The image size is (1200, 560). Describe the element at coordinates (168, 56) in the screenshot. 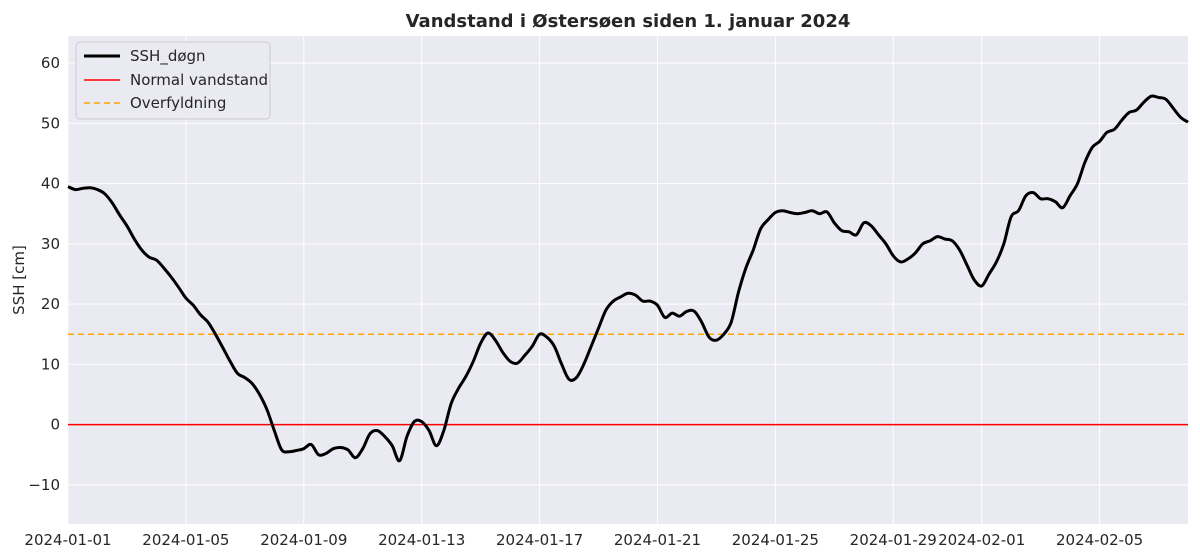

I see `legend-label-ssh: SSH_døgn` at that location.